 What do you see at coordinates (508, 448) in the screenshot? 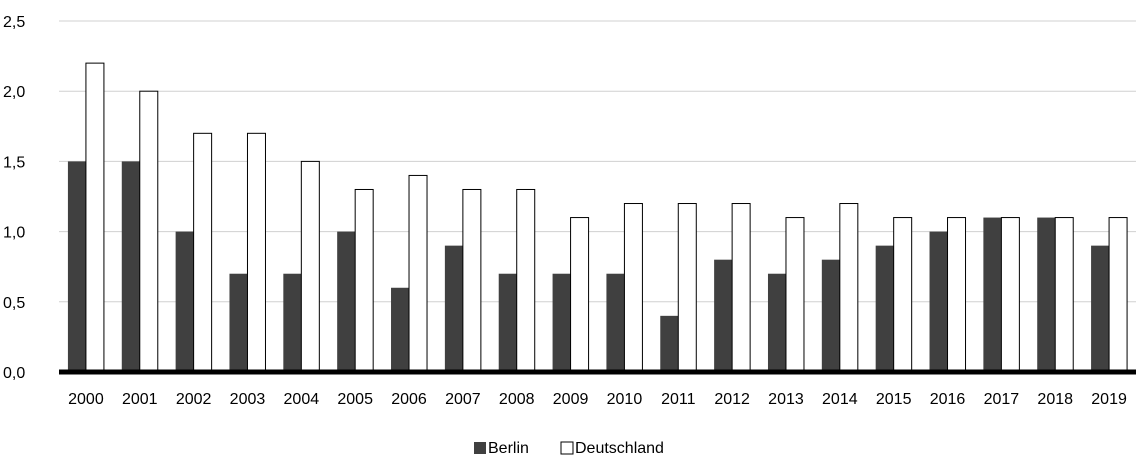
I see `legend-label-berlin: Berlin` at bounding box center [508, 448].